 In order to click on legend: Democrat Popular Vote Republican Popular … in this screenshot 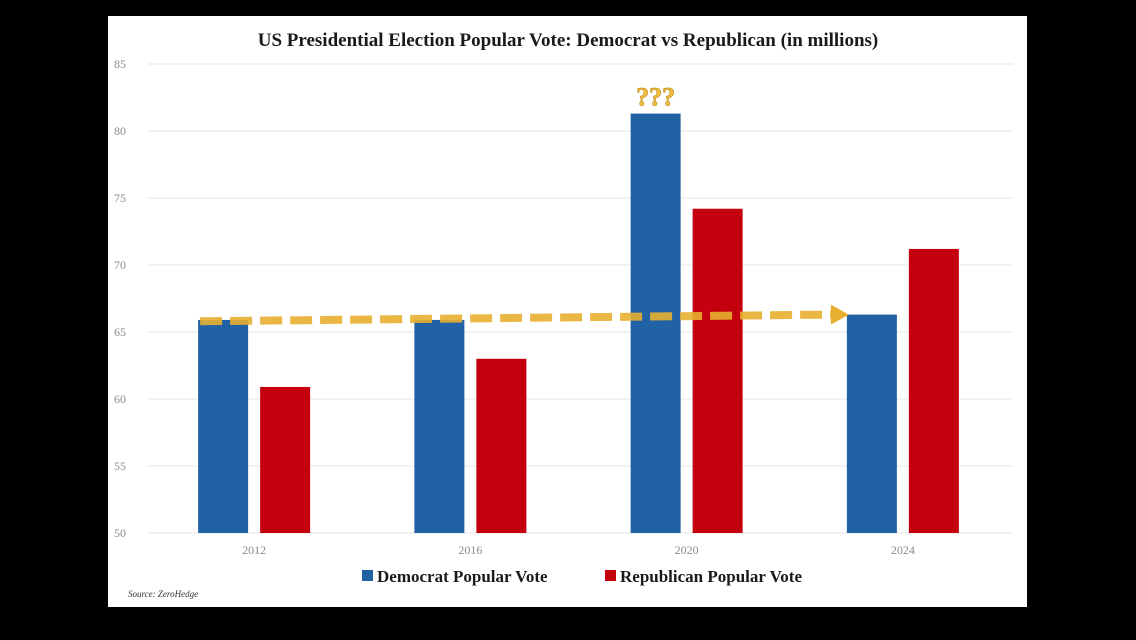, I will do `click(582, 576)`.